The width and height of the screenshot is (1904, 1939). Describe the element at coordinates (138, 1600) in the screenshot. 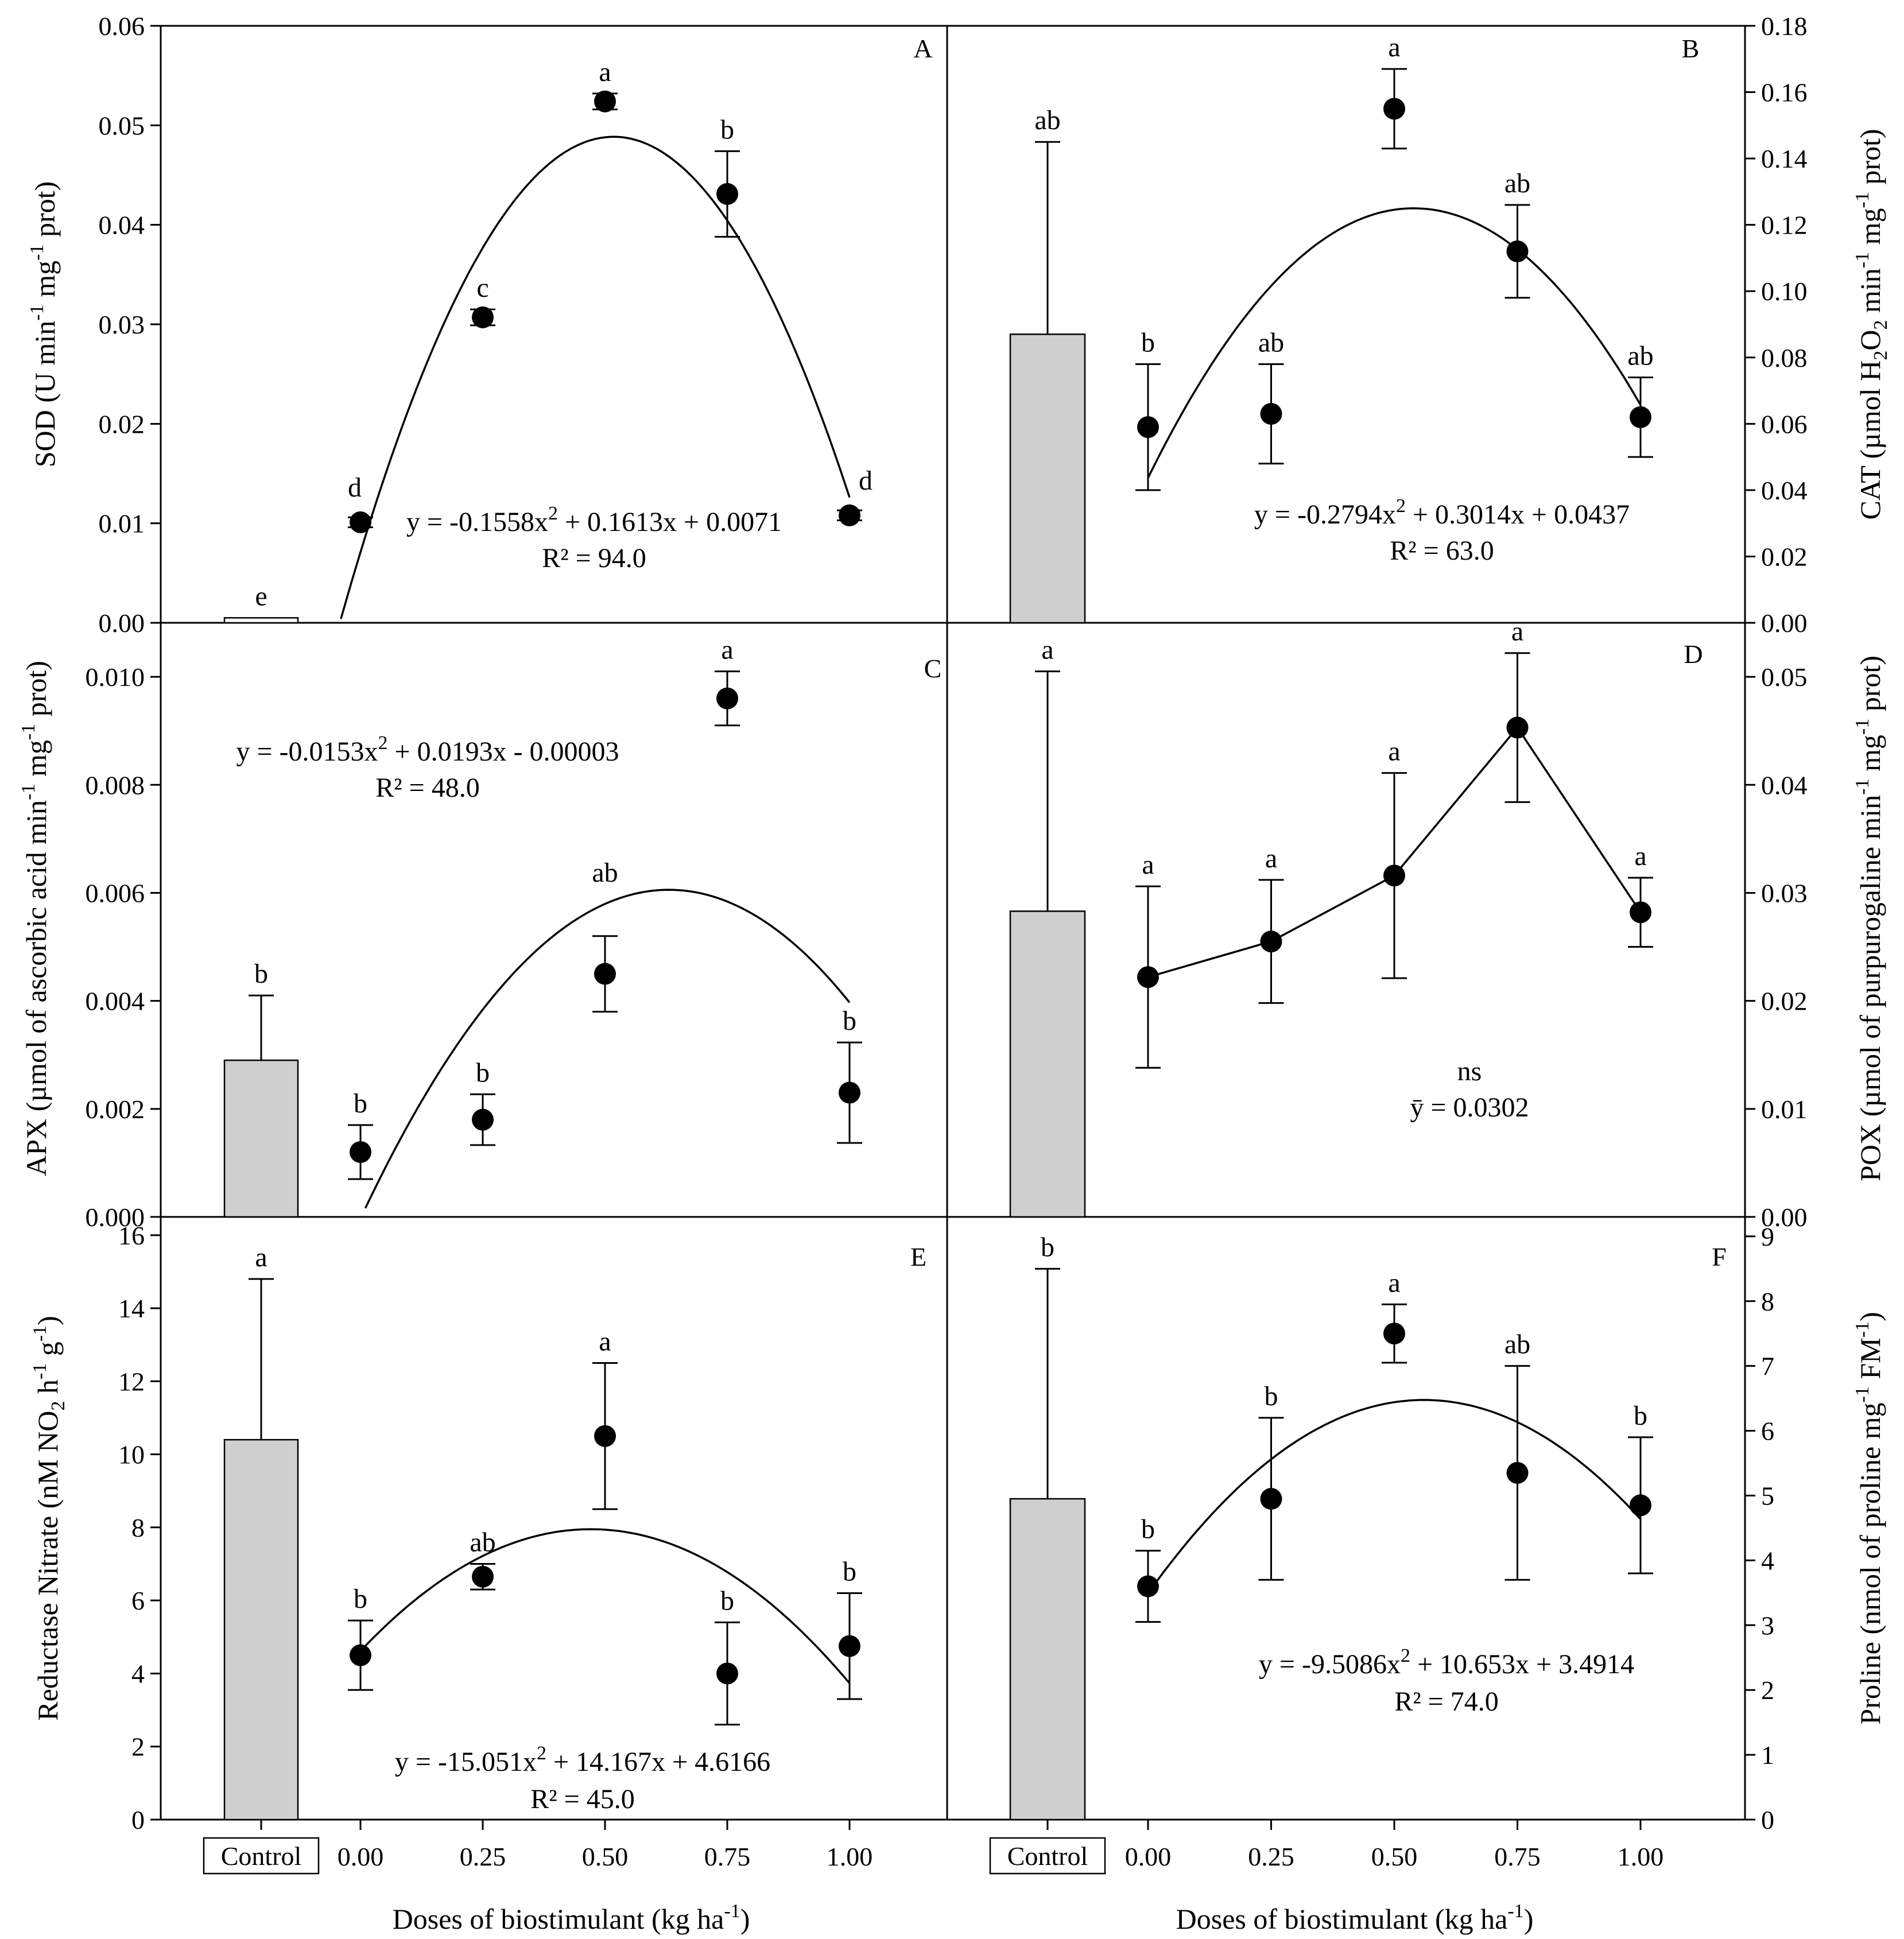

I see `y-tick-label: 6` at that location.